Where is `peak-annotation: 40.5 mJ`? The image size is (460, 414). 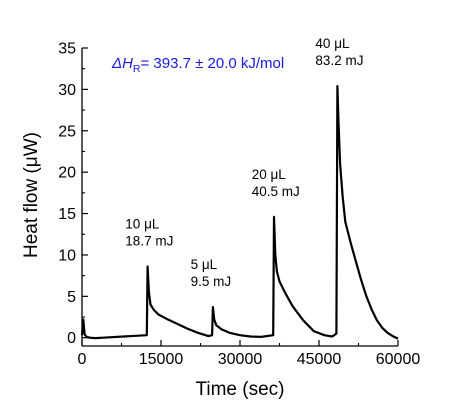 peak-annotation: 40.5 mJ is located at coordinates (276, 191).